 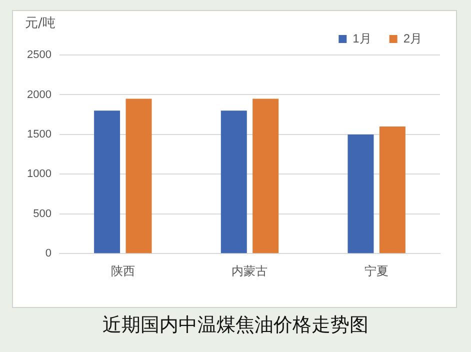 I want to click on y-tick-label: 2500, so click(x=39, y=55).